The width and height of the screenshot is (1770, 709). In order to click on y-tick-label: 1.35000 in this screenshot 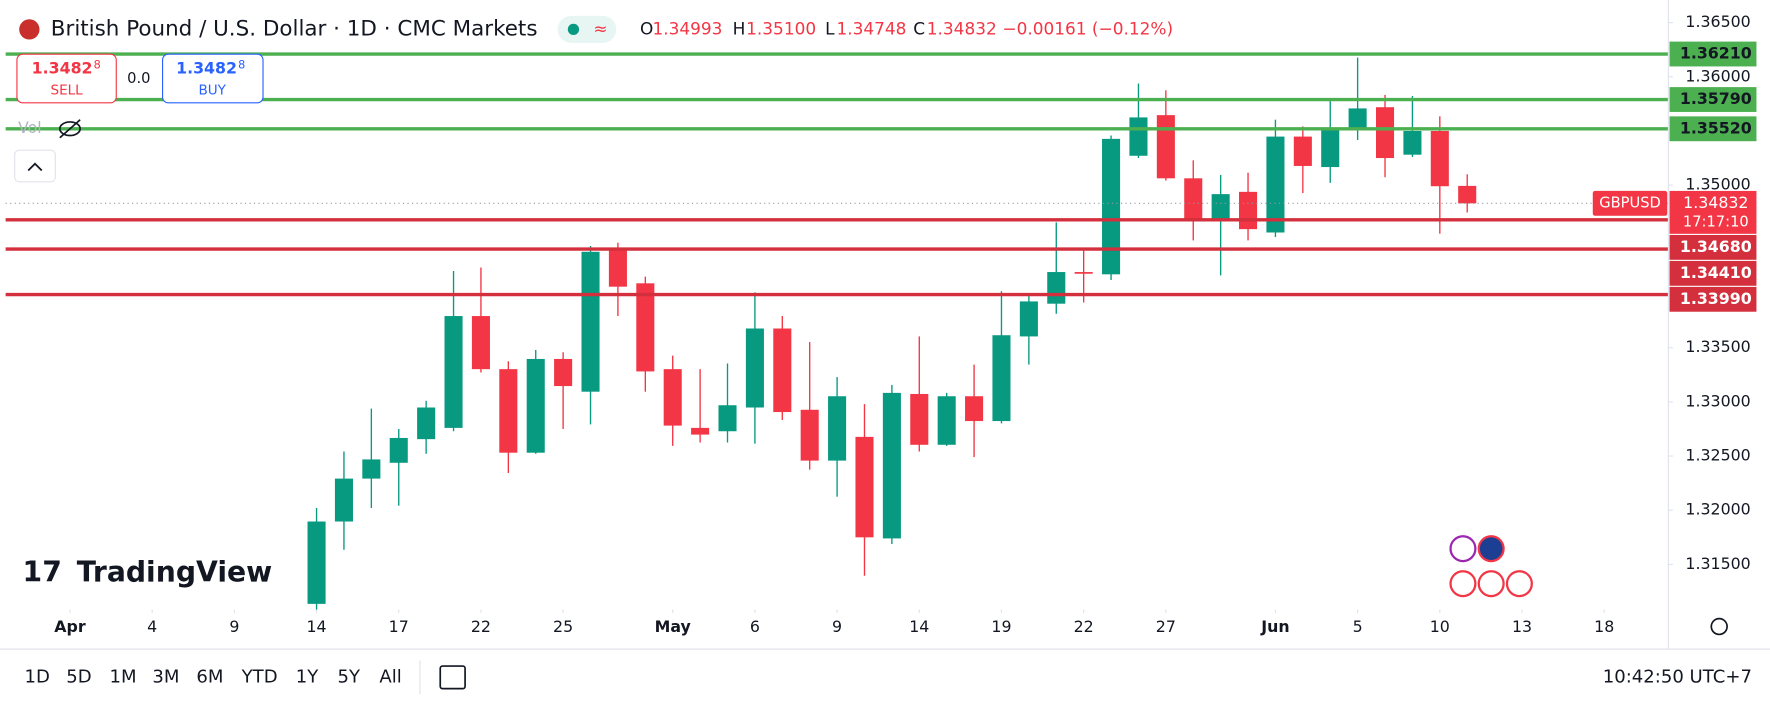, I will do `click(1717, 184)`.